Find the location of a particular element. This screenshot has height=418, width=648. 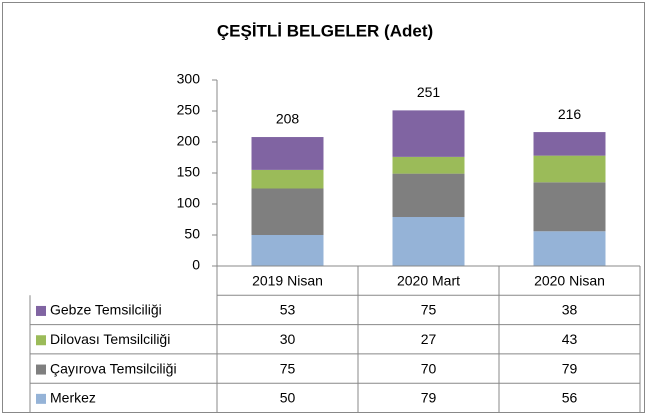

x-tick-label: 2020 Nisan is located at coordinates (569, 280).